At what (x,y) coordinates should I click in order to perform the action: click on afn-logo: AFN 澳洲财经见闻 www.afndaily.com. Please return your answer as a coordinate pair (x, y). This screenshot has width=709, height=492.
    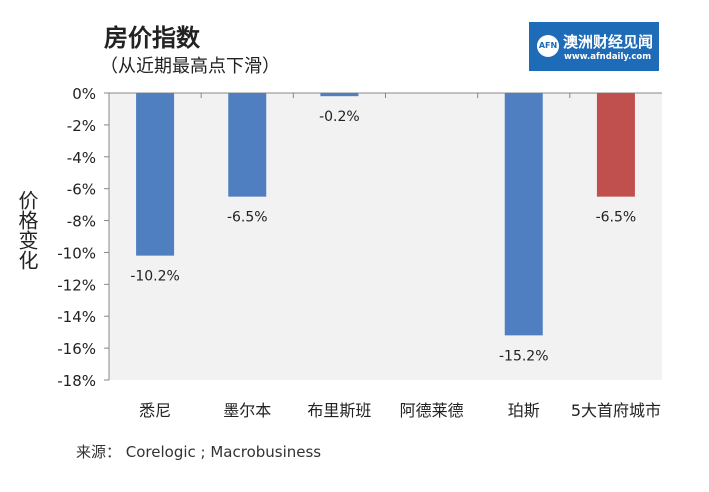
    Looking at the image, I should click on (594, 46).